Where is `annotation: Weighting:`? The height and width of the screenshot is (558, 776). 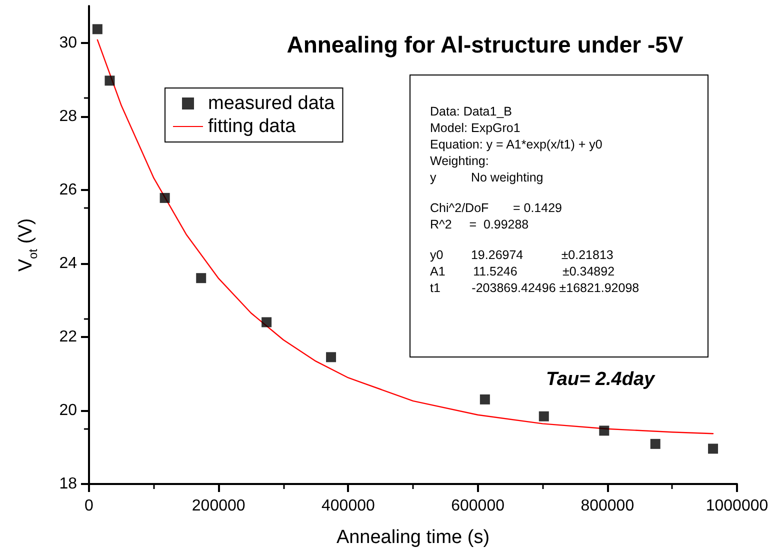 annotation: Weighting: is located at coordinates (459, 161).